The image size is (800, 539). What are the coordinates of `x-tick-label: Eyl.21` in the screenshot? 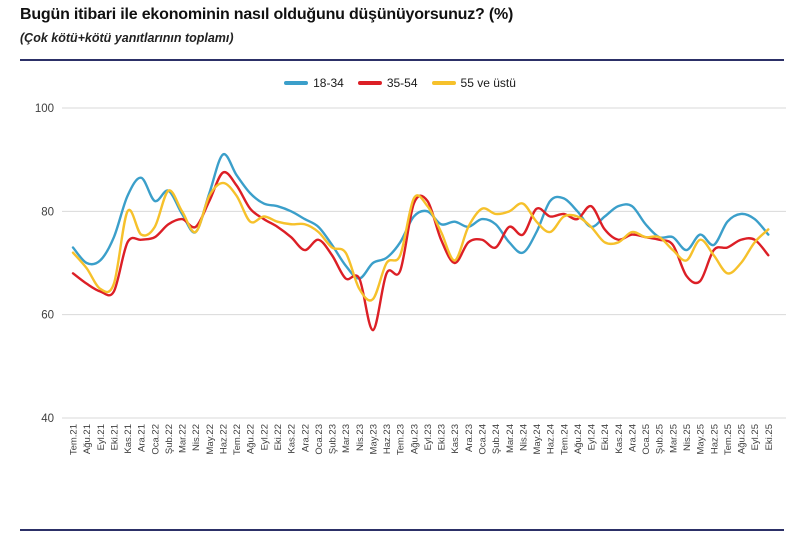 It's located at (101, 437).